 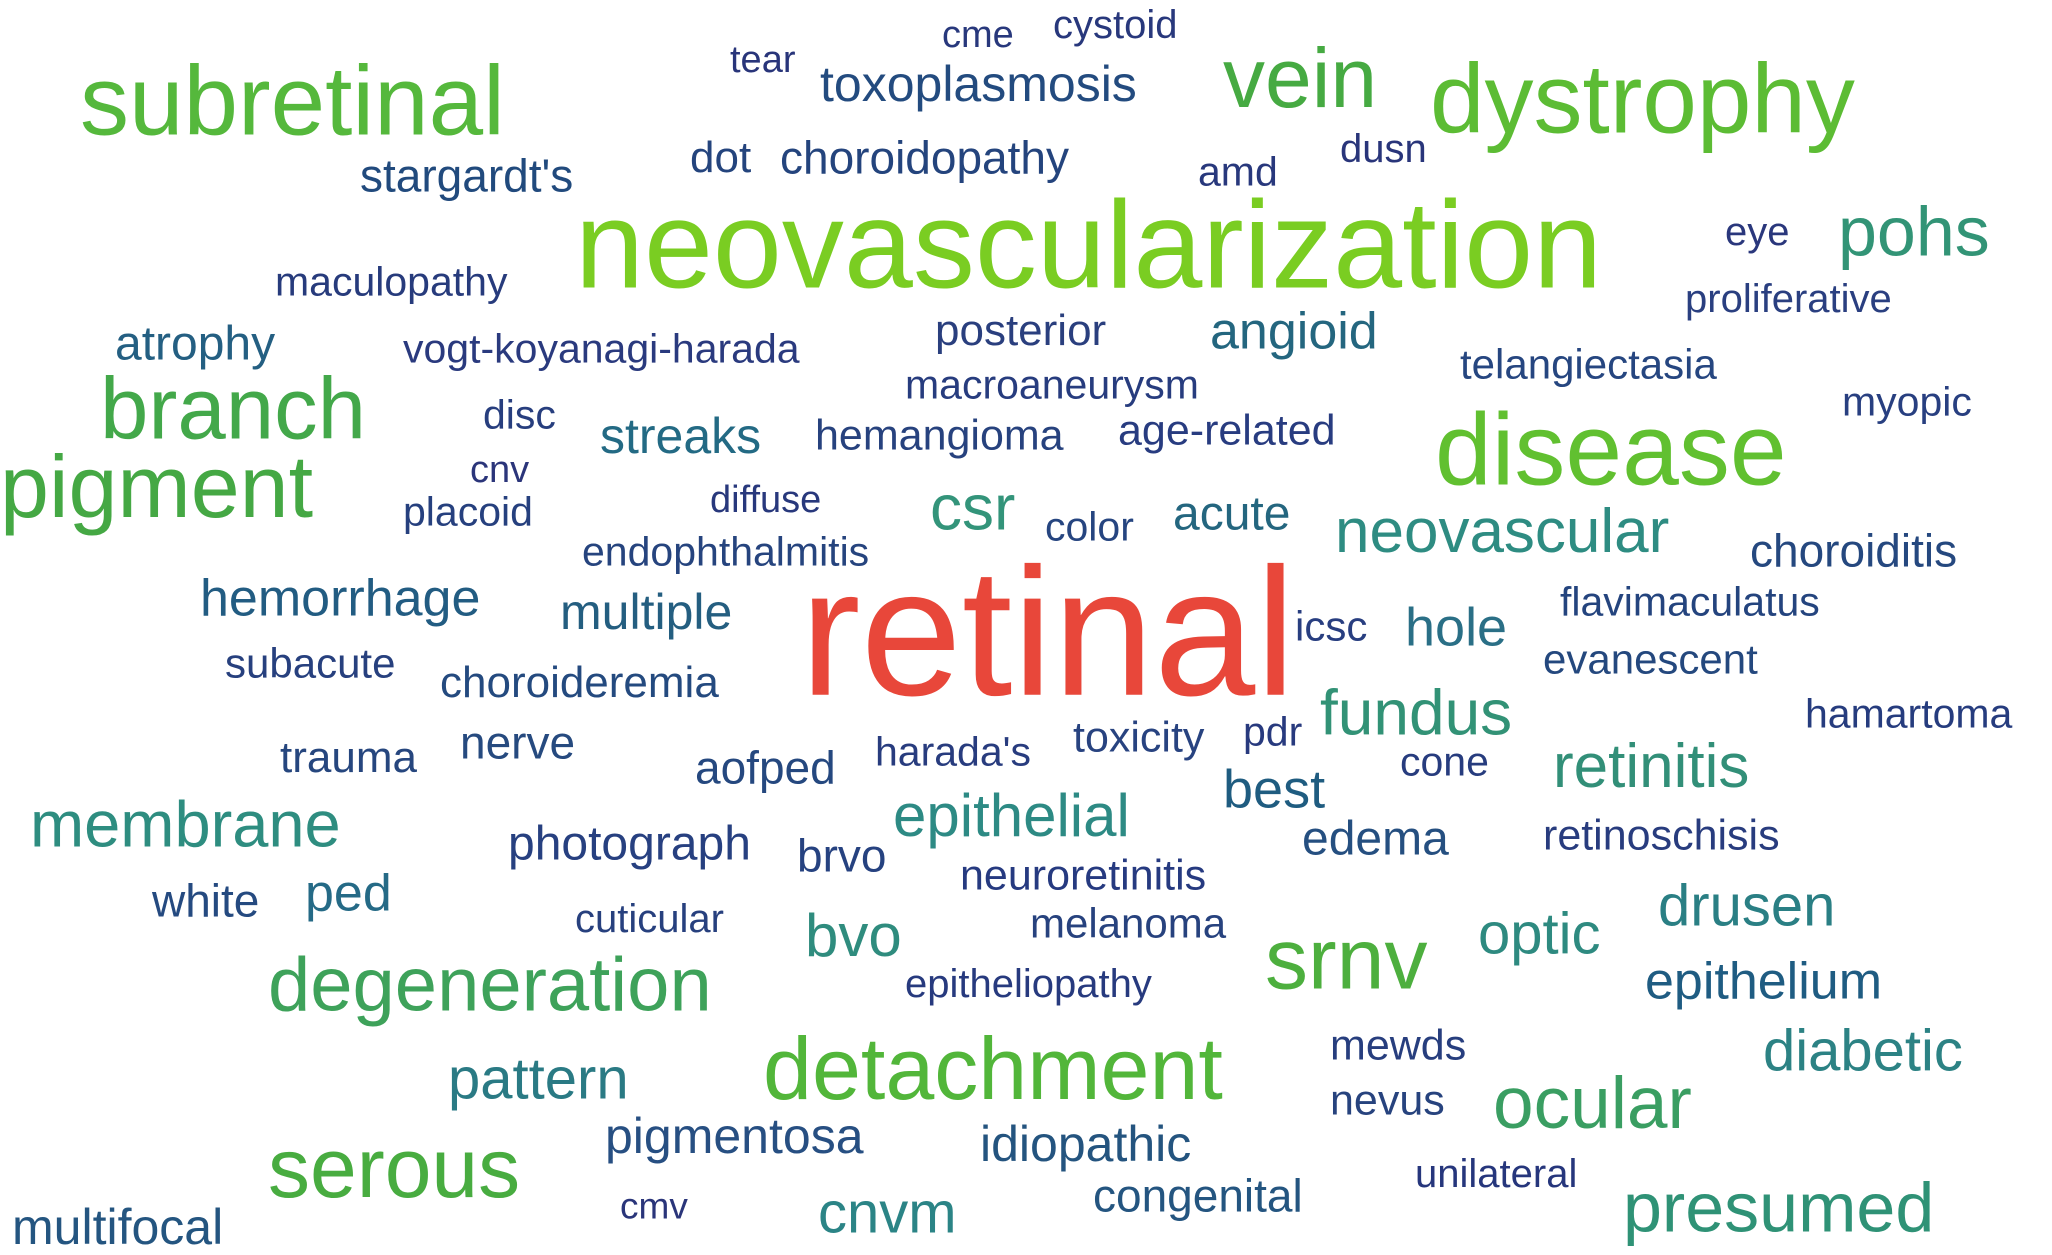 I want to click on word-dystrophy: dystrophy, so click(x=1642, y=98).